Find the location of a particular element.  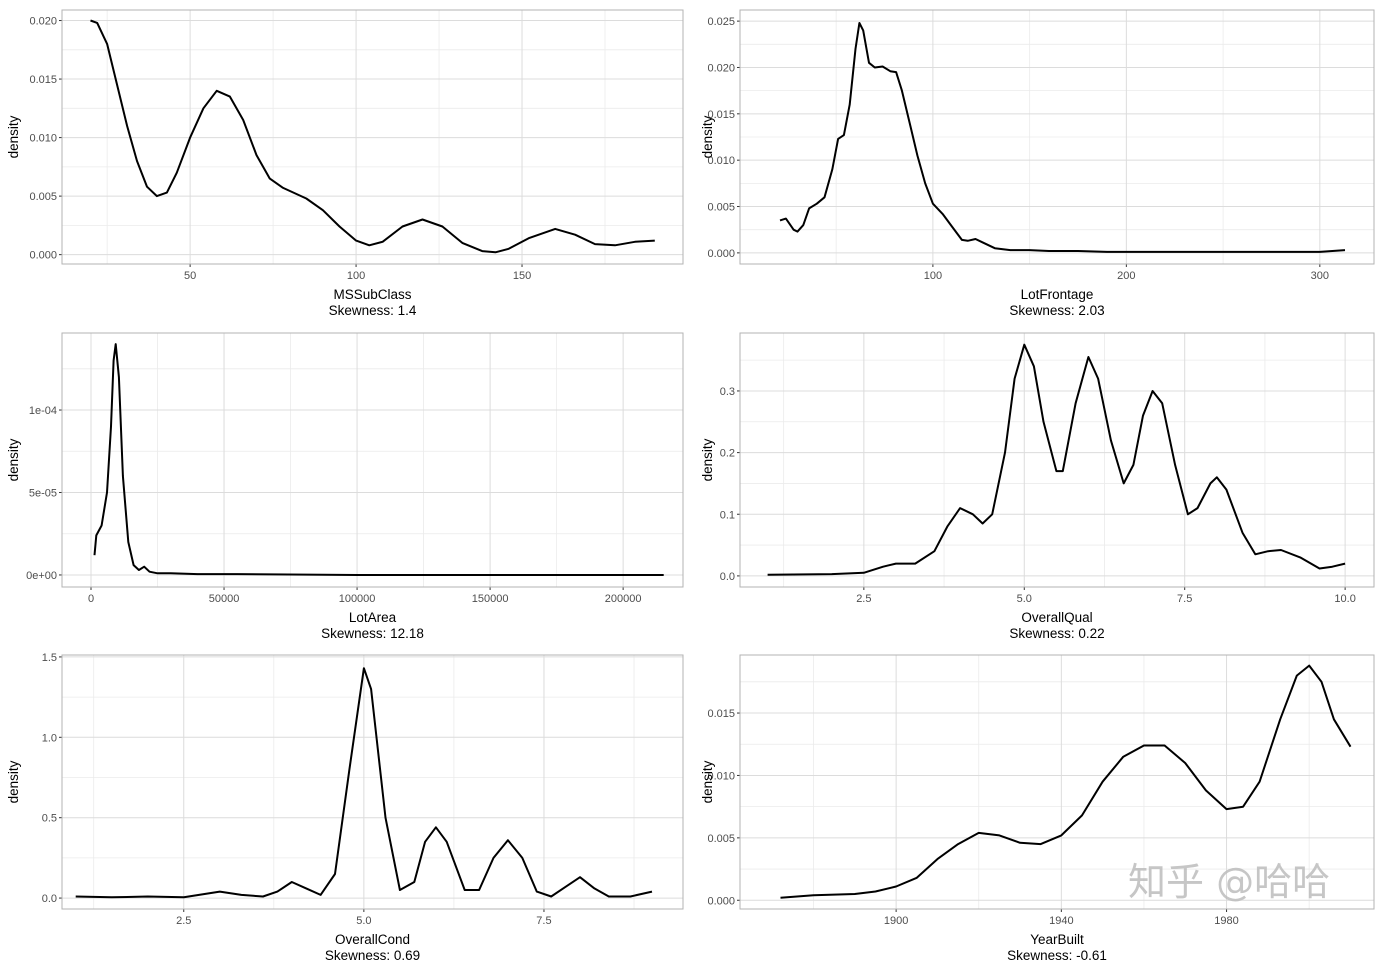

y-tick-label: 0.3 is located at coordinates (727, 392).